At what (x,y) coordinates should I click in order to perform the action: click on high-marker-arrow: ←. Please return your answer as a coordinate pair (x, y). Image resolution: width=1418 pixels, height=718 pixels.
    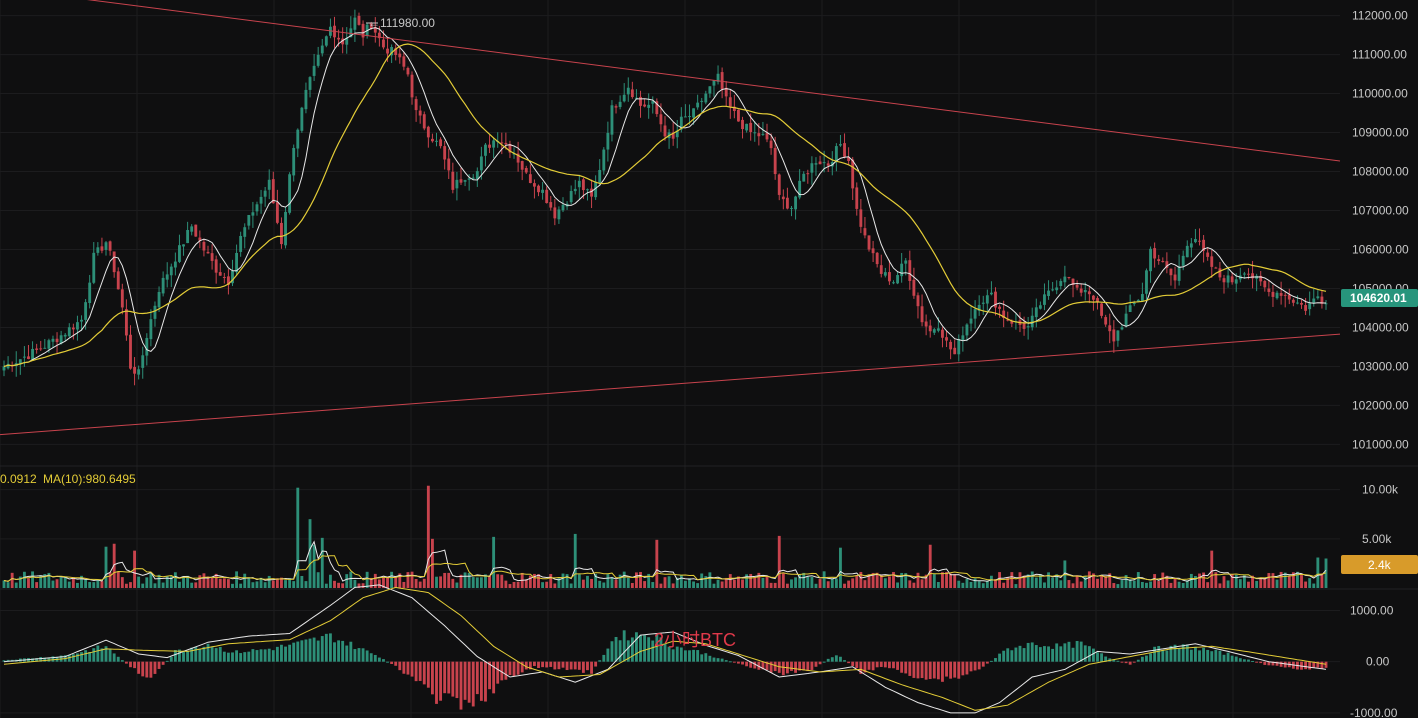
    Looking at the image, I should click on (374, 23).